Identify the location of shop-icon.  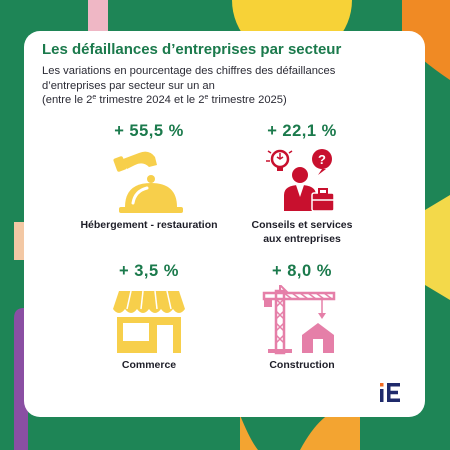
(149, 321).